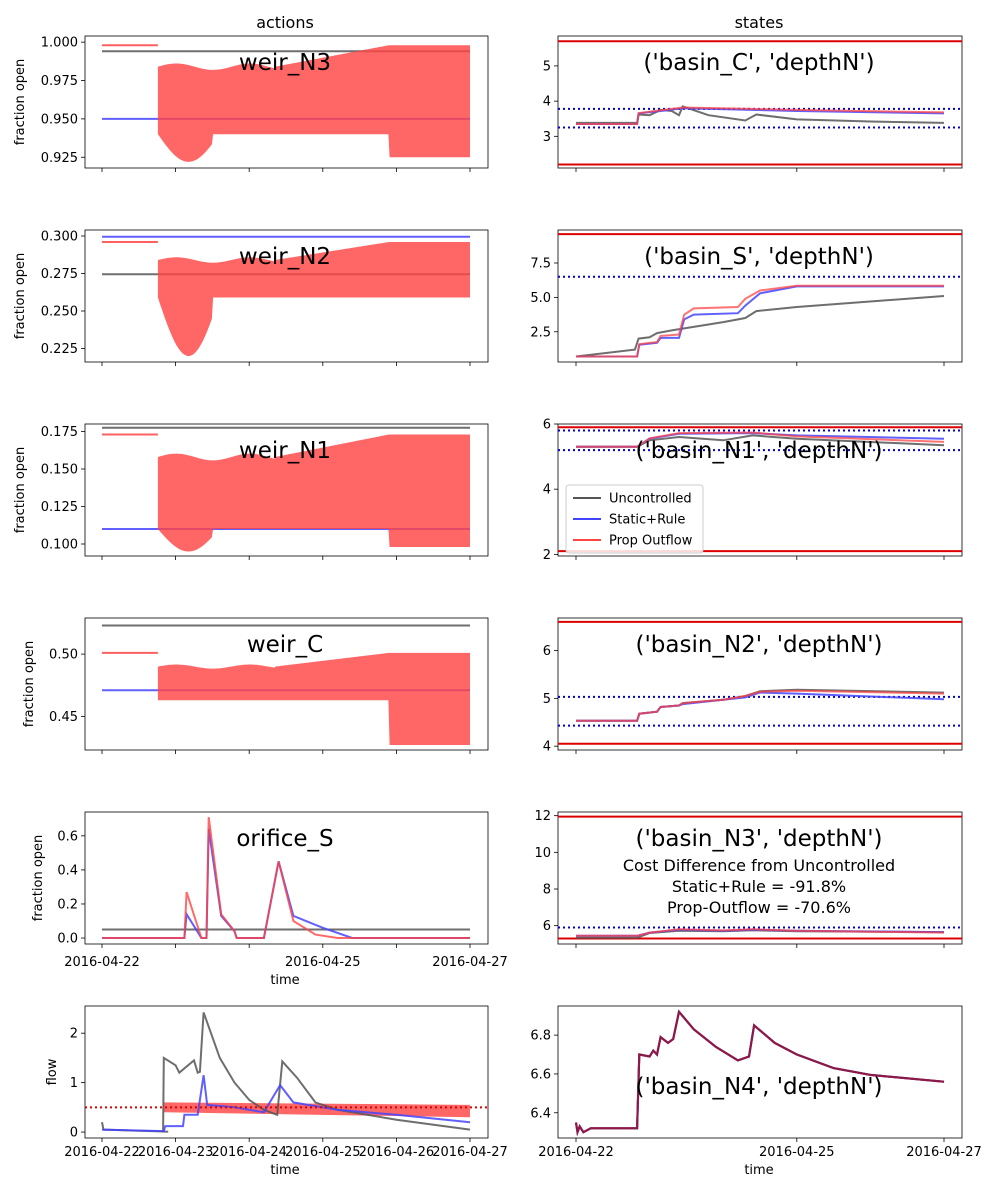 The width and height of the screenshot is (1000, 1200). I want to click on panel-title: ('basin_N1', 'depthN'), so click(759, 451).